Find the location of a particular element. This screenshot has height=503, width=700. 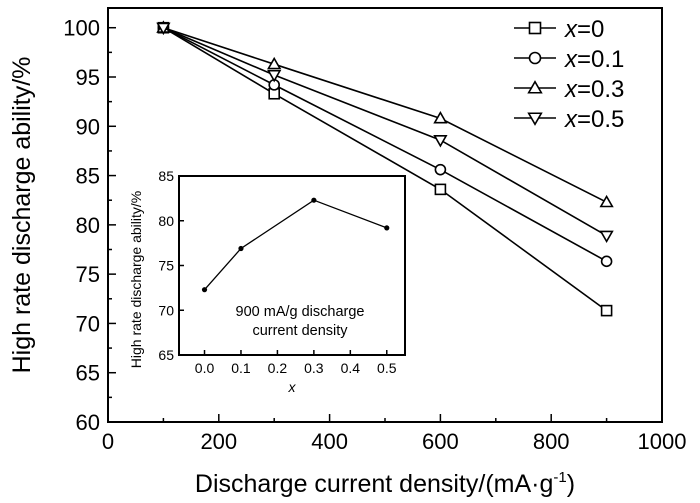

y-axis-title: High rate discharge ability/% is located at coordinates (22, 215).